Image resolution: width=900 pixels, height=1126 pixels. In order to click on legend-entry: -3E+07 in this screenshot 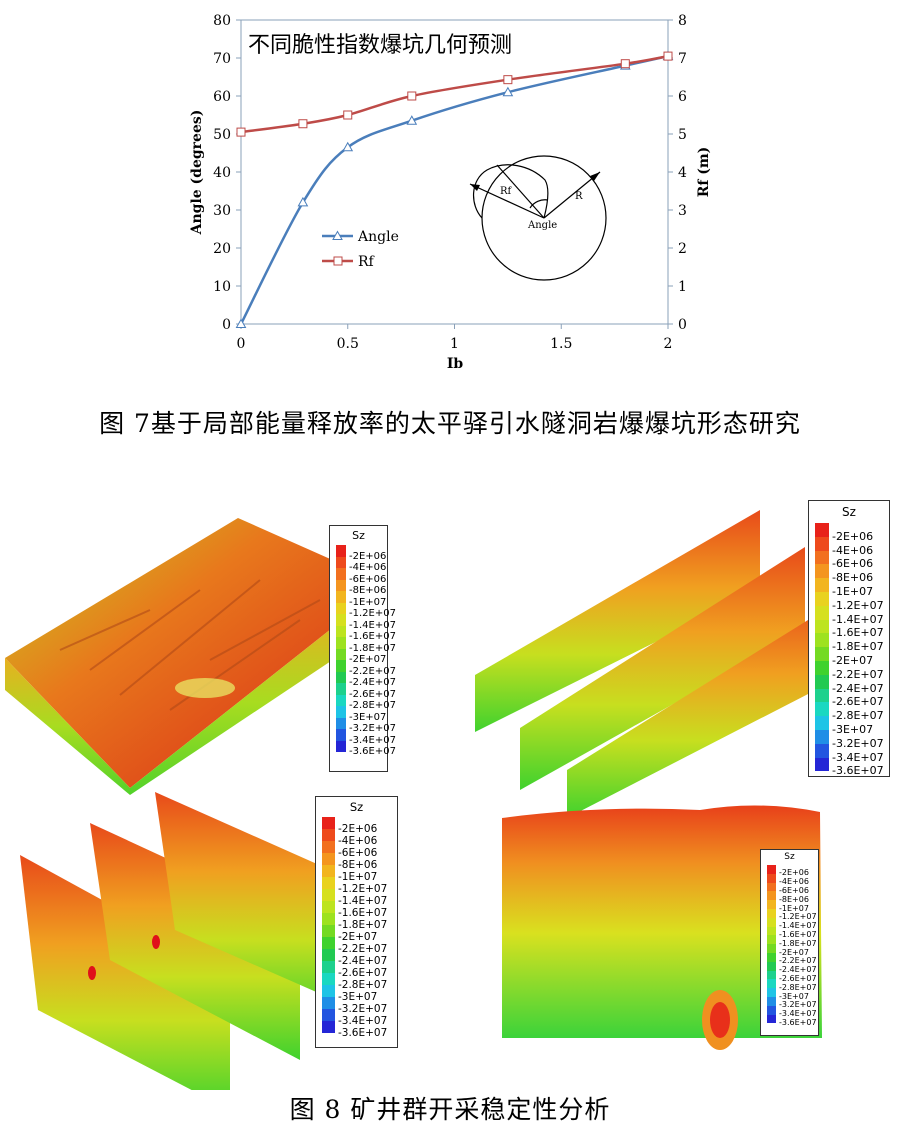, I will do `click(358, 714)`.